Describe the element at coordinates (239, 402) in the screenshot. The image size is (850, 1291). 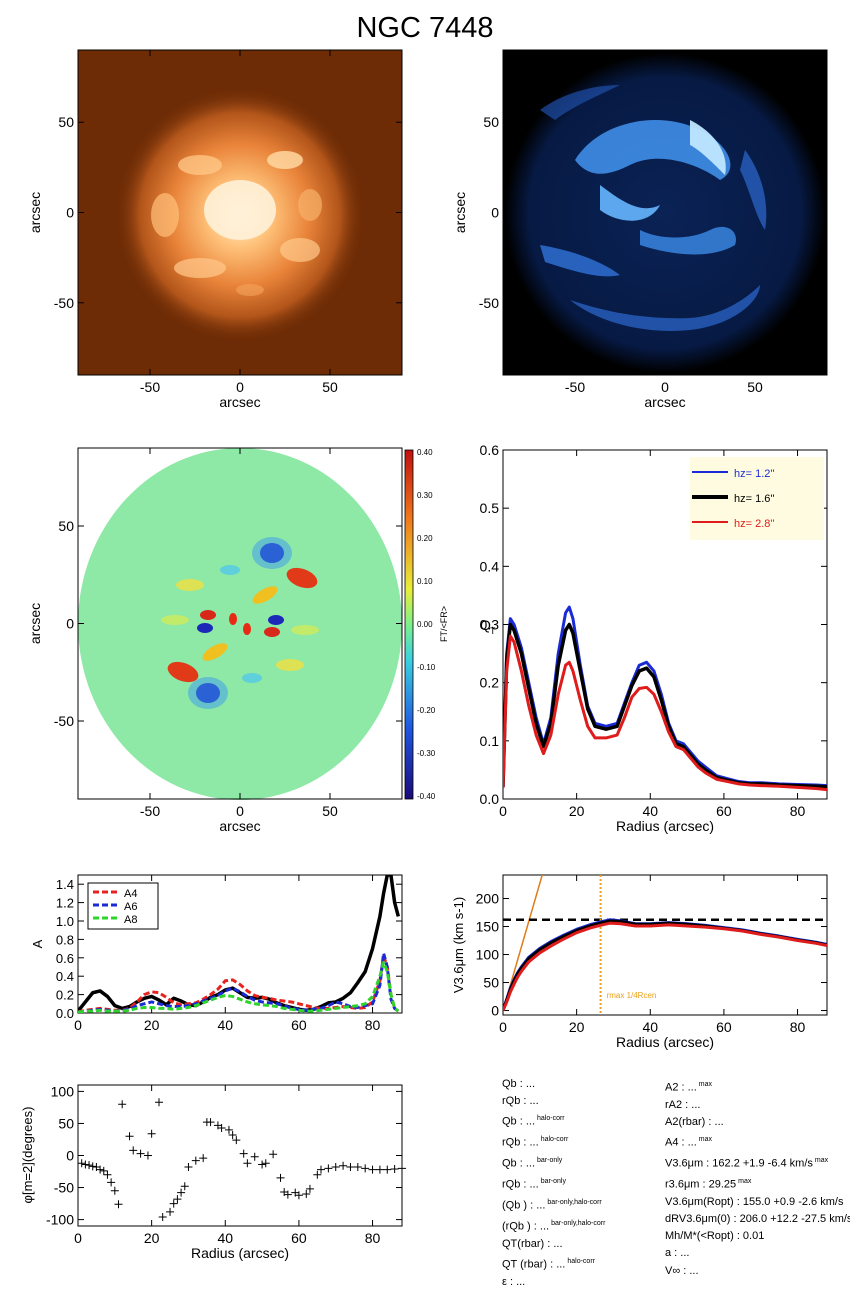
I see `orange-map-xlabel: arcsec` at that location.